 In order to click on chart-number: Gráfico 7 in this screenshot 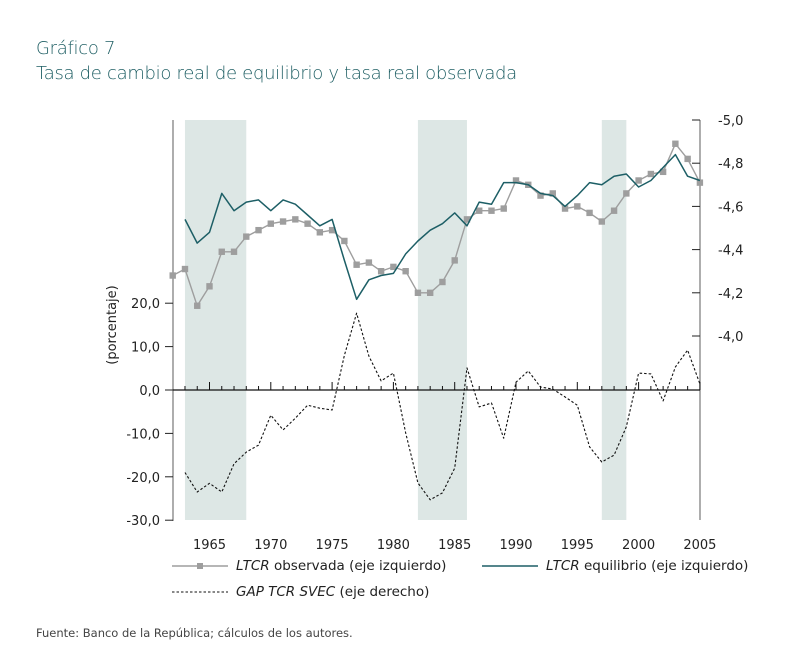, I will do `click(76, 48)`.